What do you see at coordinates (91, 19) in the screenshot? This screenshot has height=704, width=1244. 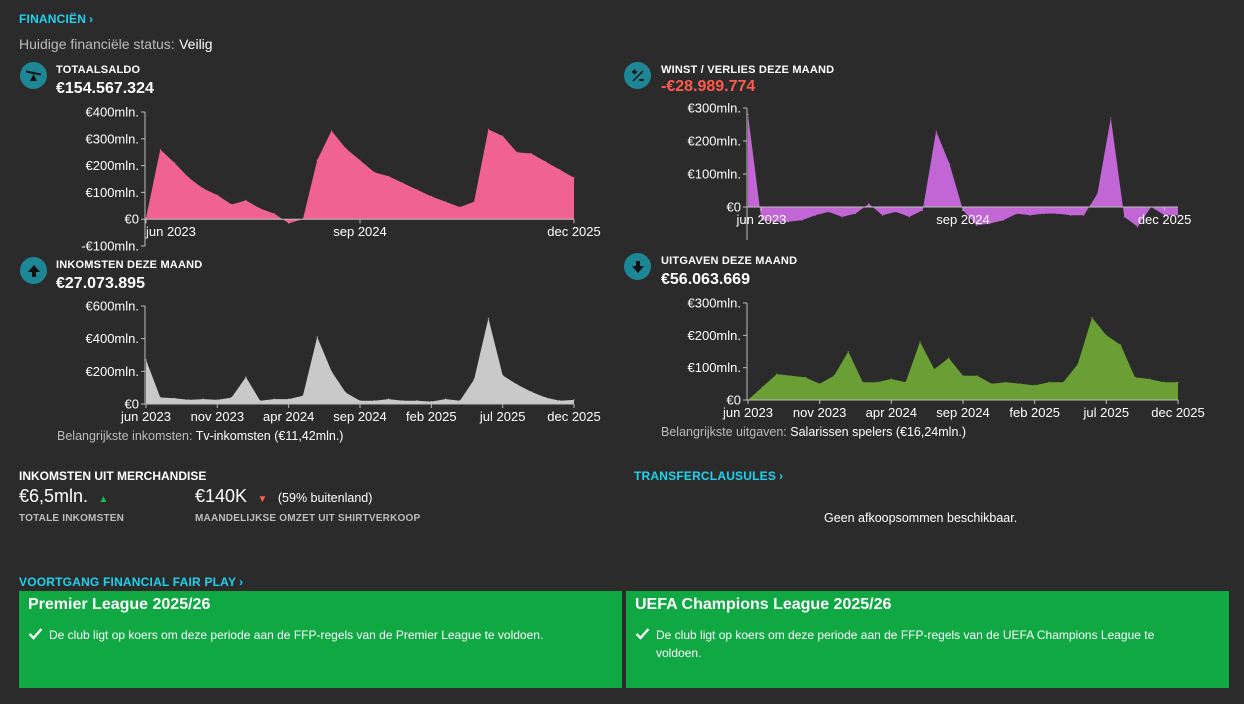 I see `chevron-right-icon: ›` at bounding box center [91, 19].